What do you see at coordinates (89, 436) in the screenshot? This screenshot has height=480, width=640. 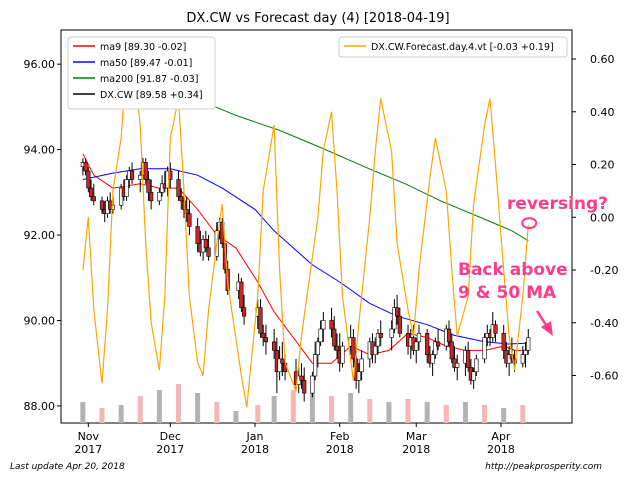 I see `x-tick-label-month: Nov` at bounding box center [89, 436].